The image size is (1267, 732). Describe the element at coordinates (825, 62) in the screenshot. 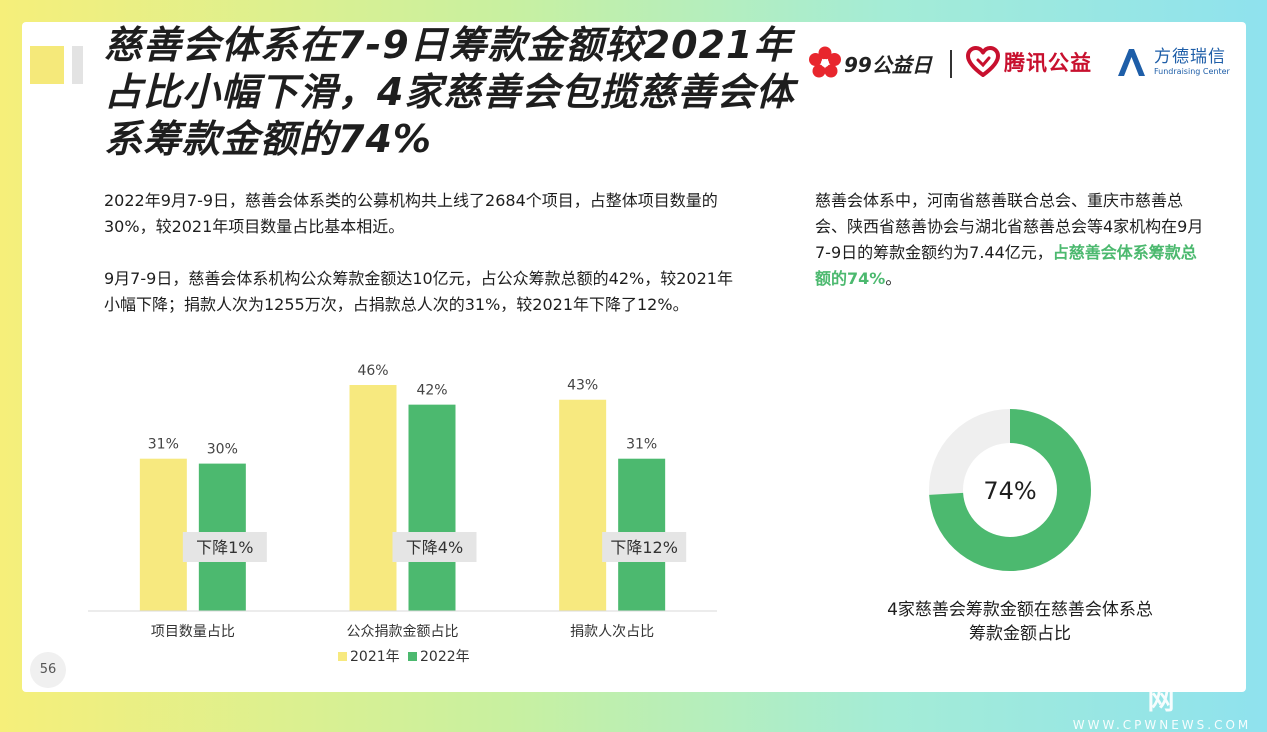

I see `flower-icon` at that location.